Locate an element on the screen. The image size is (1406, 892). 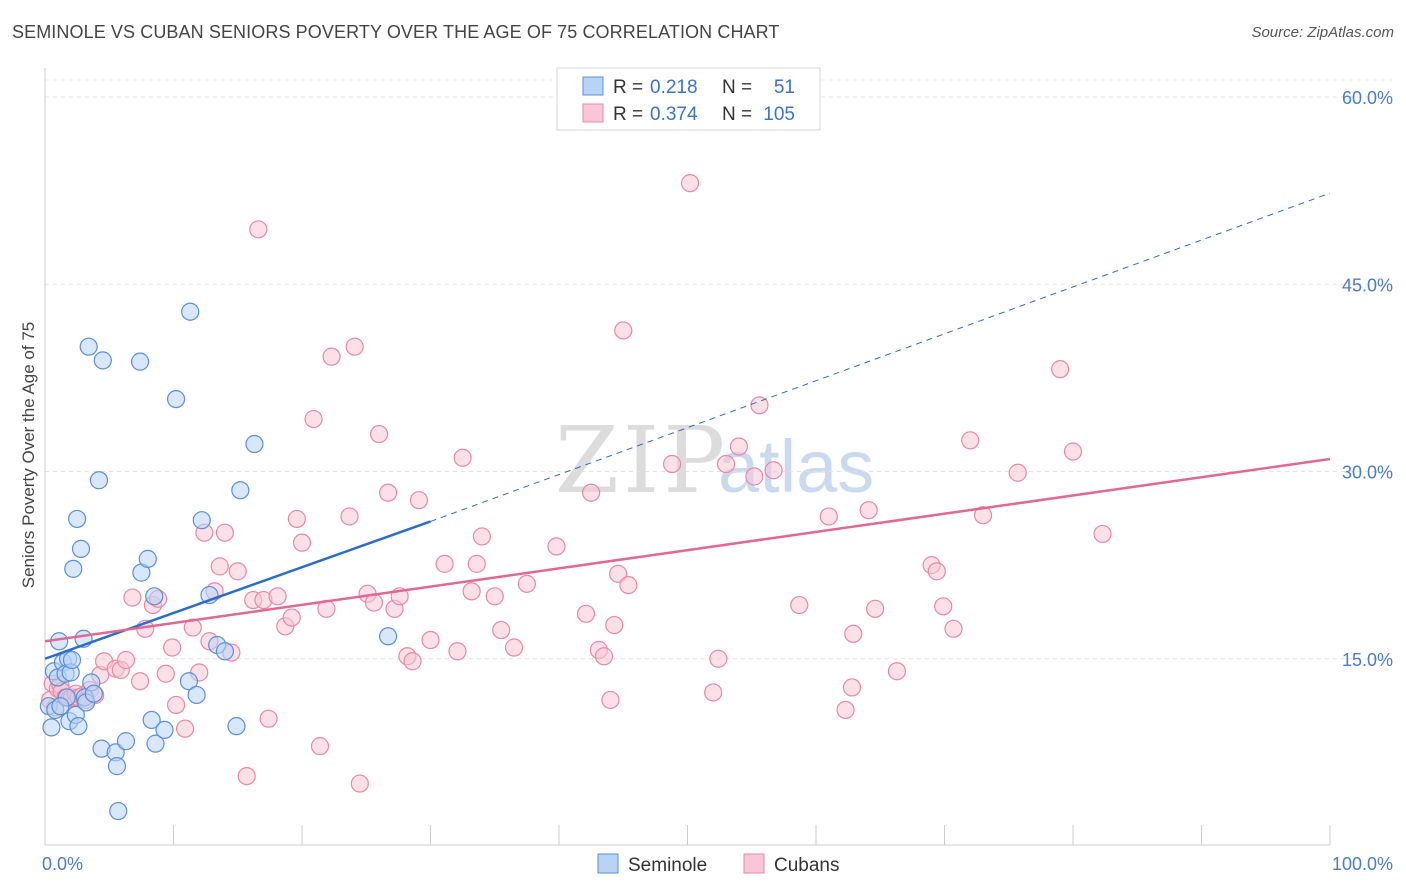
y-tick-label: 60.0% is located at coordinates (1367, 98).